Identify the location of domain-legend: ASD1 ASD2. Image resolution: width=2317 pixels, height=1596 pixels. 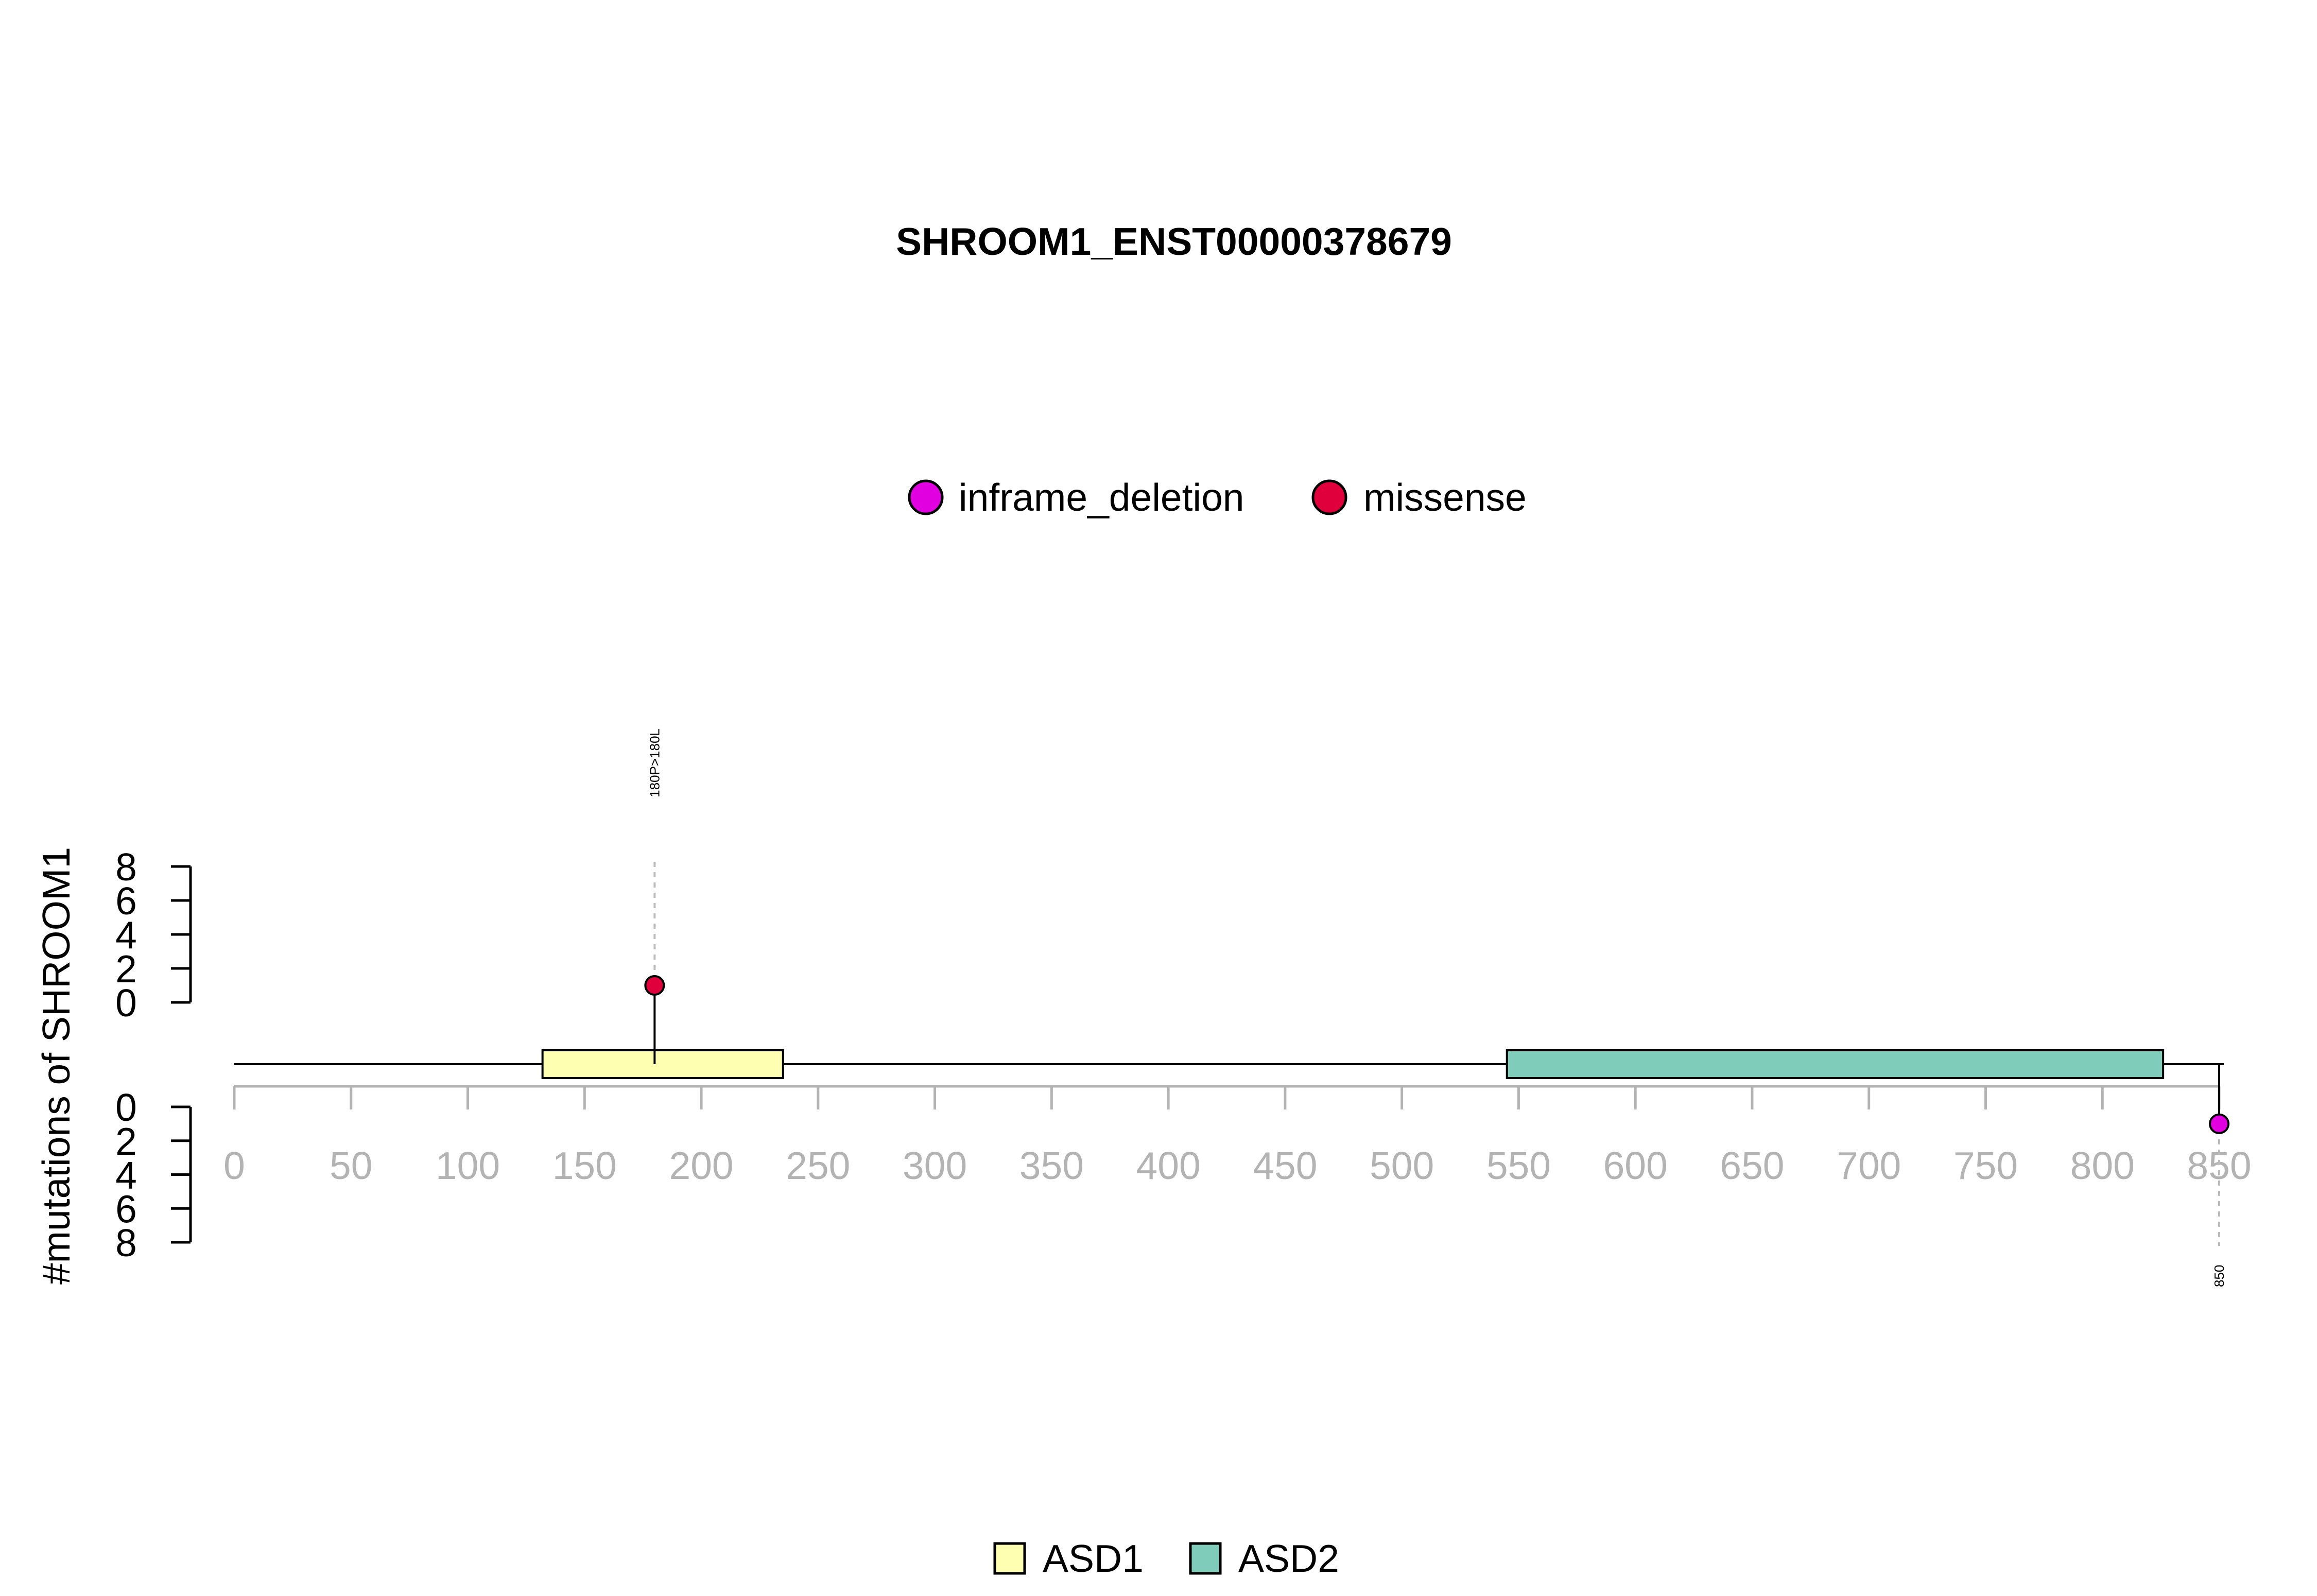
(1166, 1558).